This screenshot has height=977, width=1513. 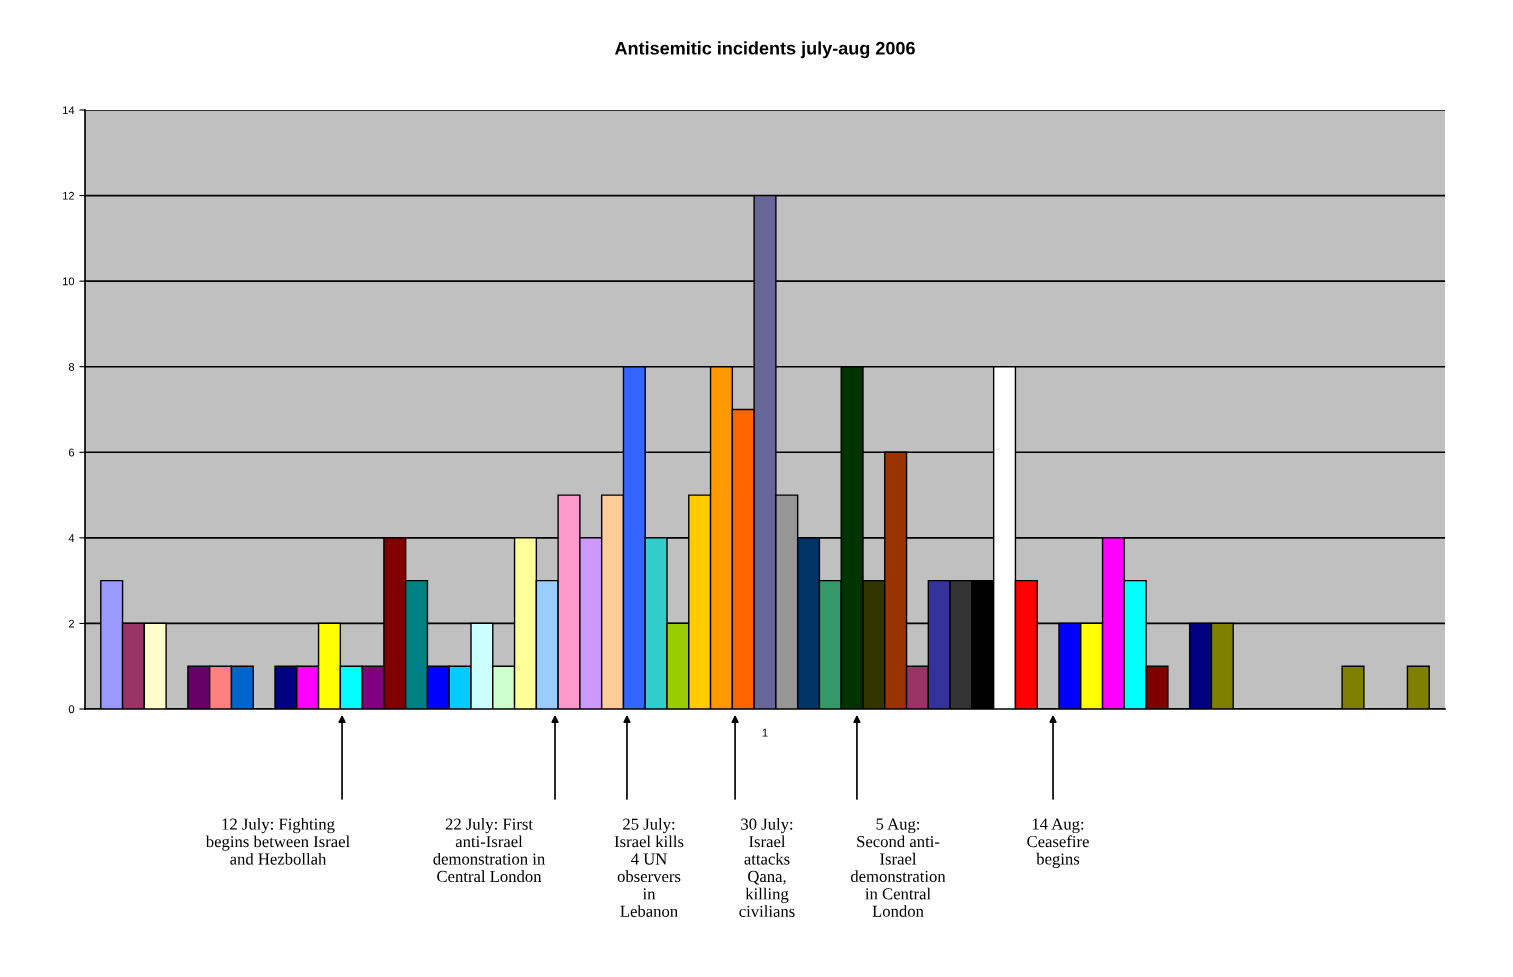 What do you see at coordinates (898, 867) in the screenshot?
I see `text: 5 Aug: Second anti- Israel demonstration in Central London` at bounding box center [898, 867].